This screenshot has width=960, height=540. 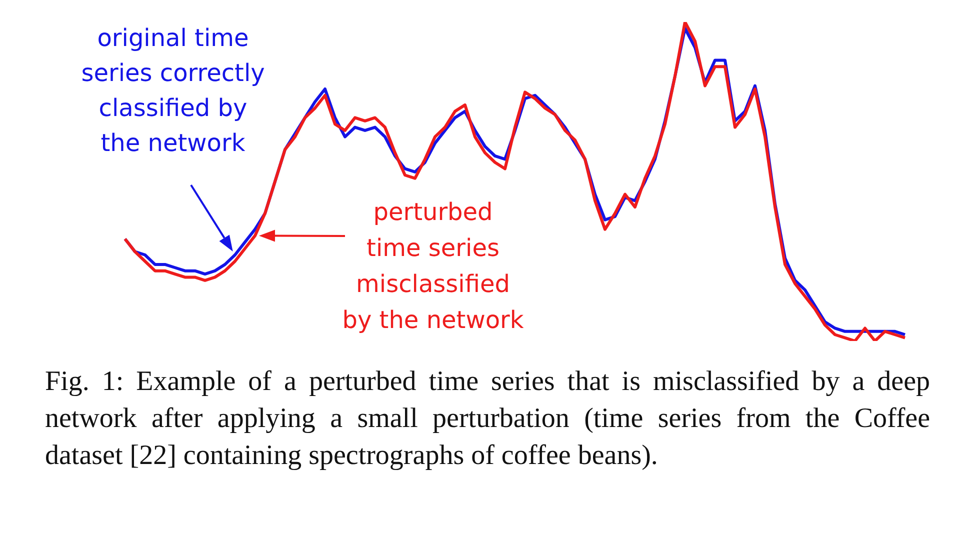 What do you see at coordinates (433, 266) in the screenshot?
I see `annotation: perturbed time series misclassified by the network` at bounding box center [433, 266].